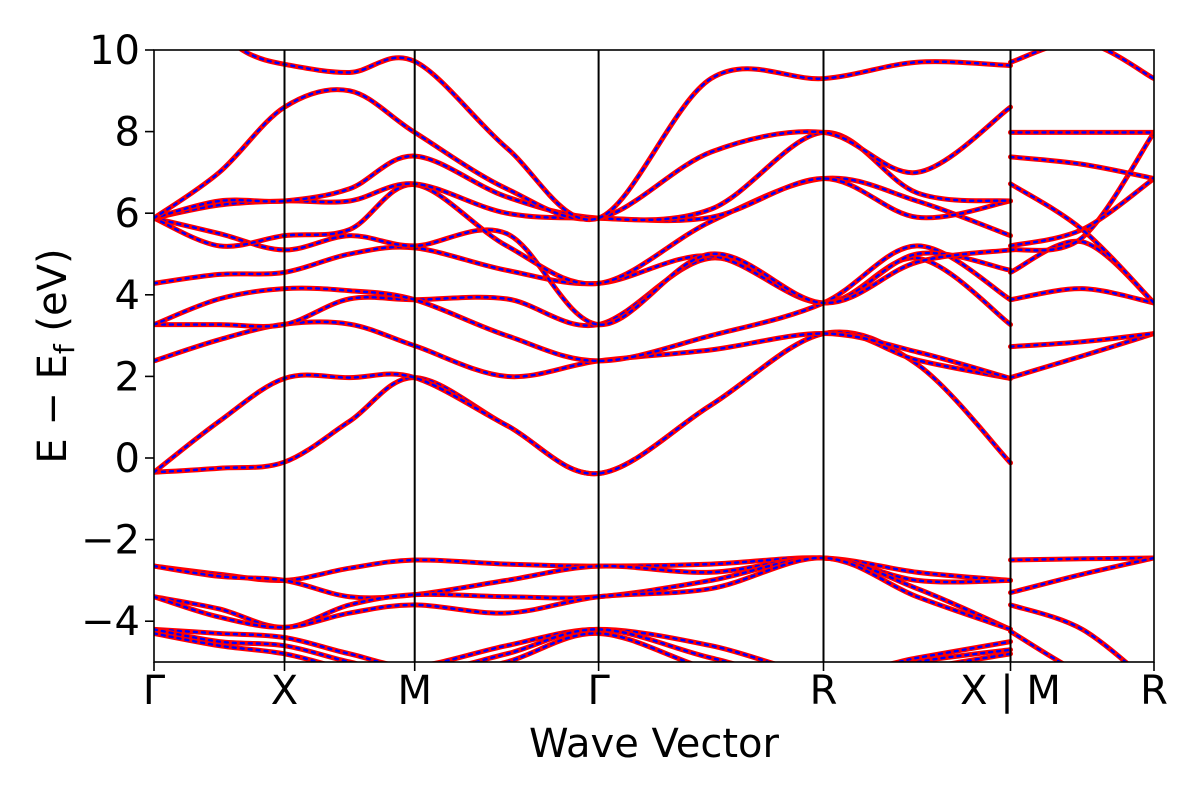 The width and height of the screenshot is (1200, 805). What do you see at coordinates (117, 336) in the screenshot?
I see `y-axis-ticks: −4 −2 0 2 4 6 8 10` at bounding box center [117, 336].